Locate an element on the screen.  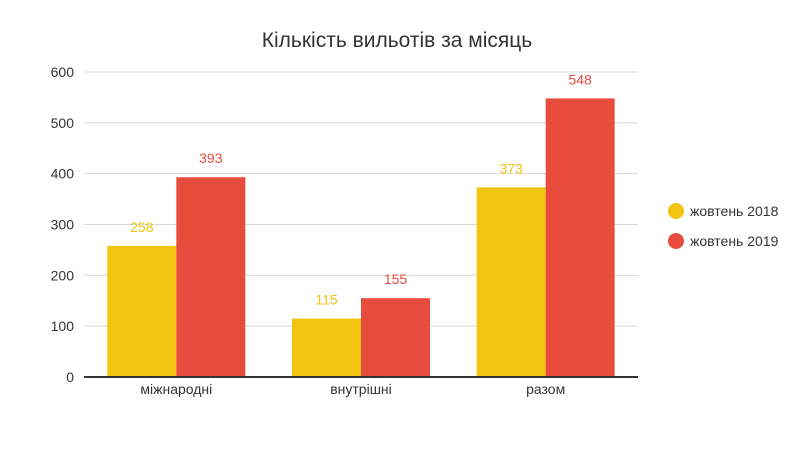
data-label: 373 is located at coordinates (511, 168).